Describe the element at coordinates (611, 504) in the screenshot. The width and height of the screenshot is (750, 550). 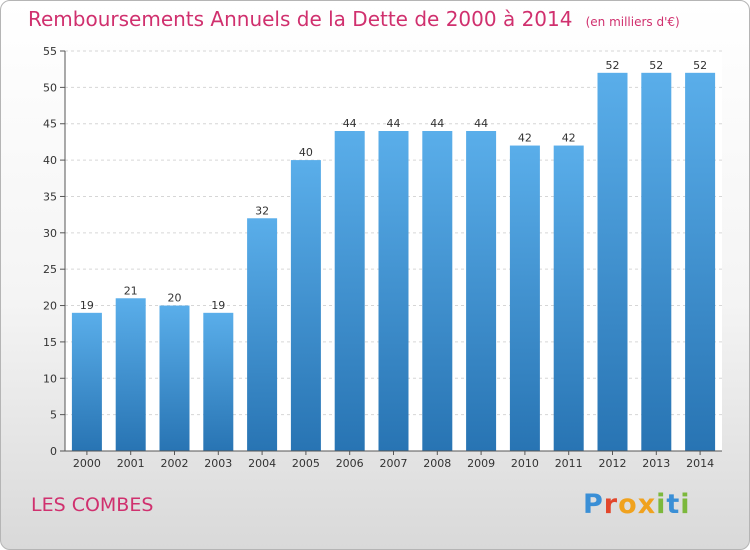
I see `logo-letter: r` at that location.